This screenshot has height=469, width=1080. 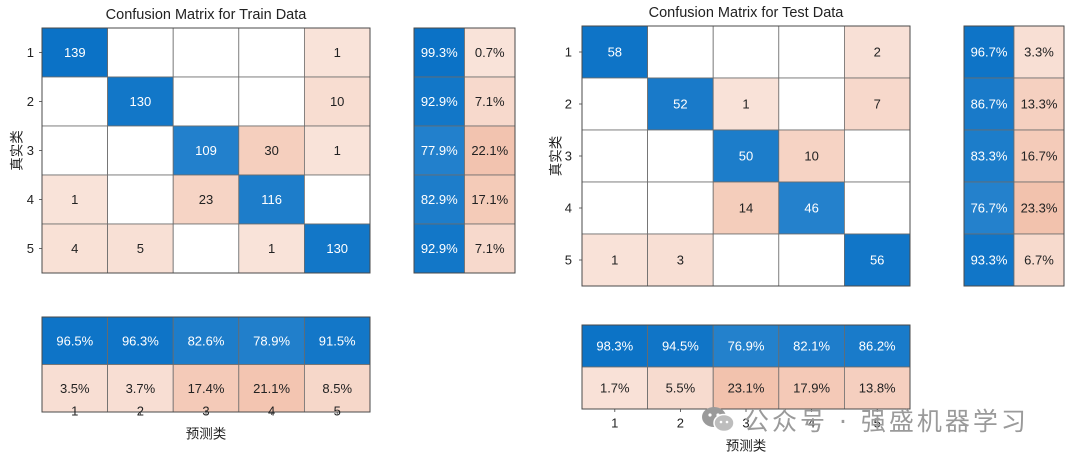 I want to click on x-axis-label: 预测类, so click(x=206, y=434).